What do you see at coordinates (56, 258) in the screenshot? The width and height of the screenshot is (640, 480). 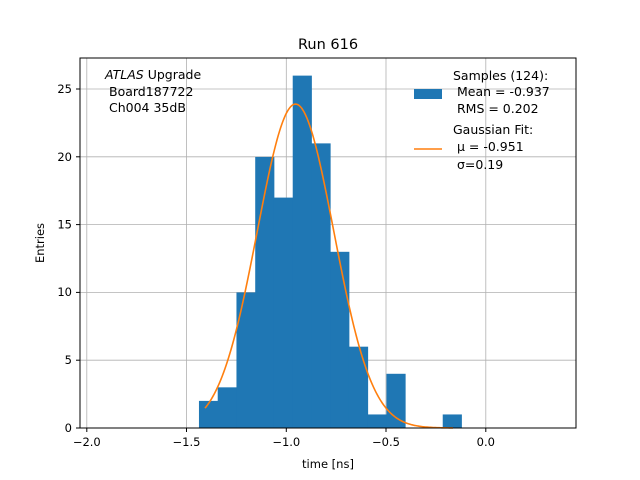 I see `y-axis: 0 5 10 15 20 25 Entries` at bounding box center [56, 258].